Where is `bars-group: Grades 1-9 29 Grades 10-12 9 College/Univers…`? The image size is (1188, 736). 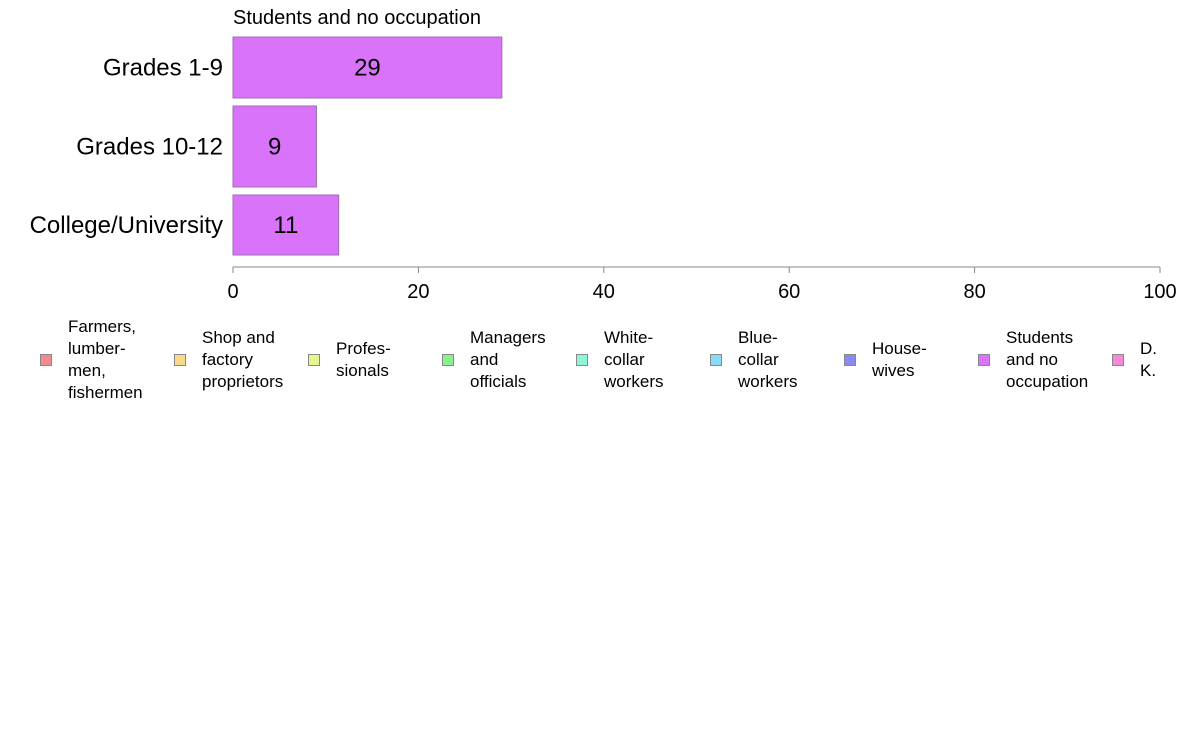 bars-group: Grades 1-9 29 Grades 10-12 9 College/Univers… is located at coordinates (266, 146).